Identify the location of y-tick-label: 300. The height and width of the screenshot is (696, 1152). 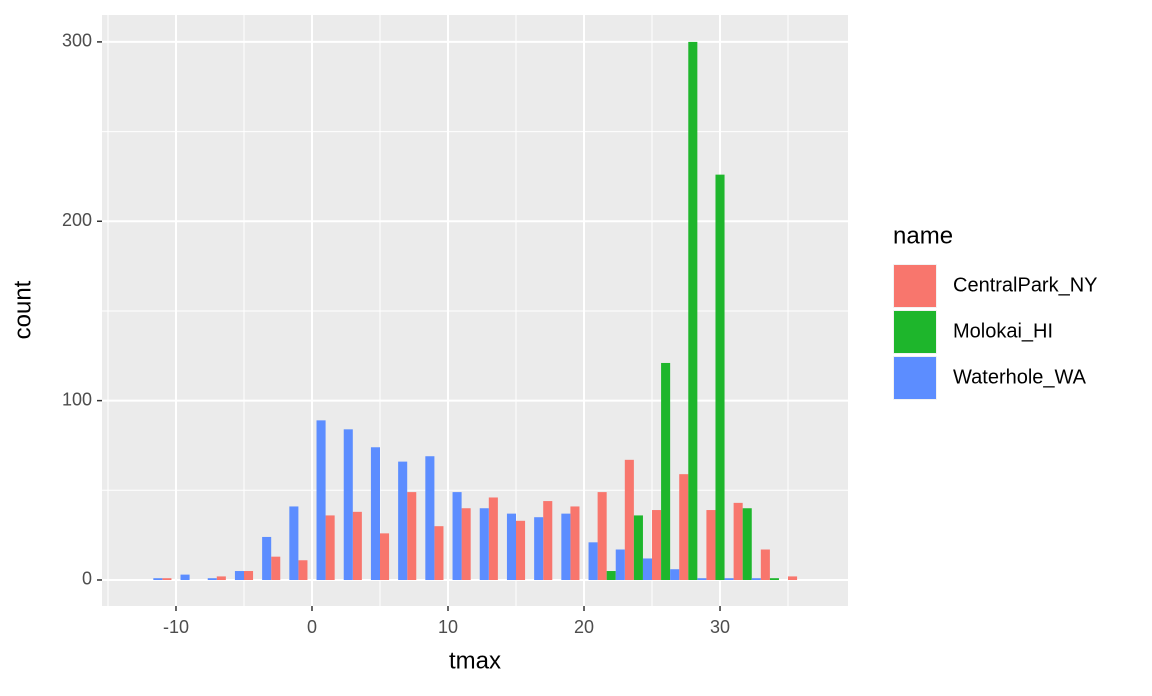
(77, 41).